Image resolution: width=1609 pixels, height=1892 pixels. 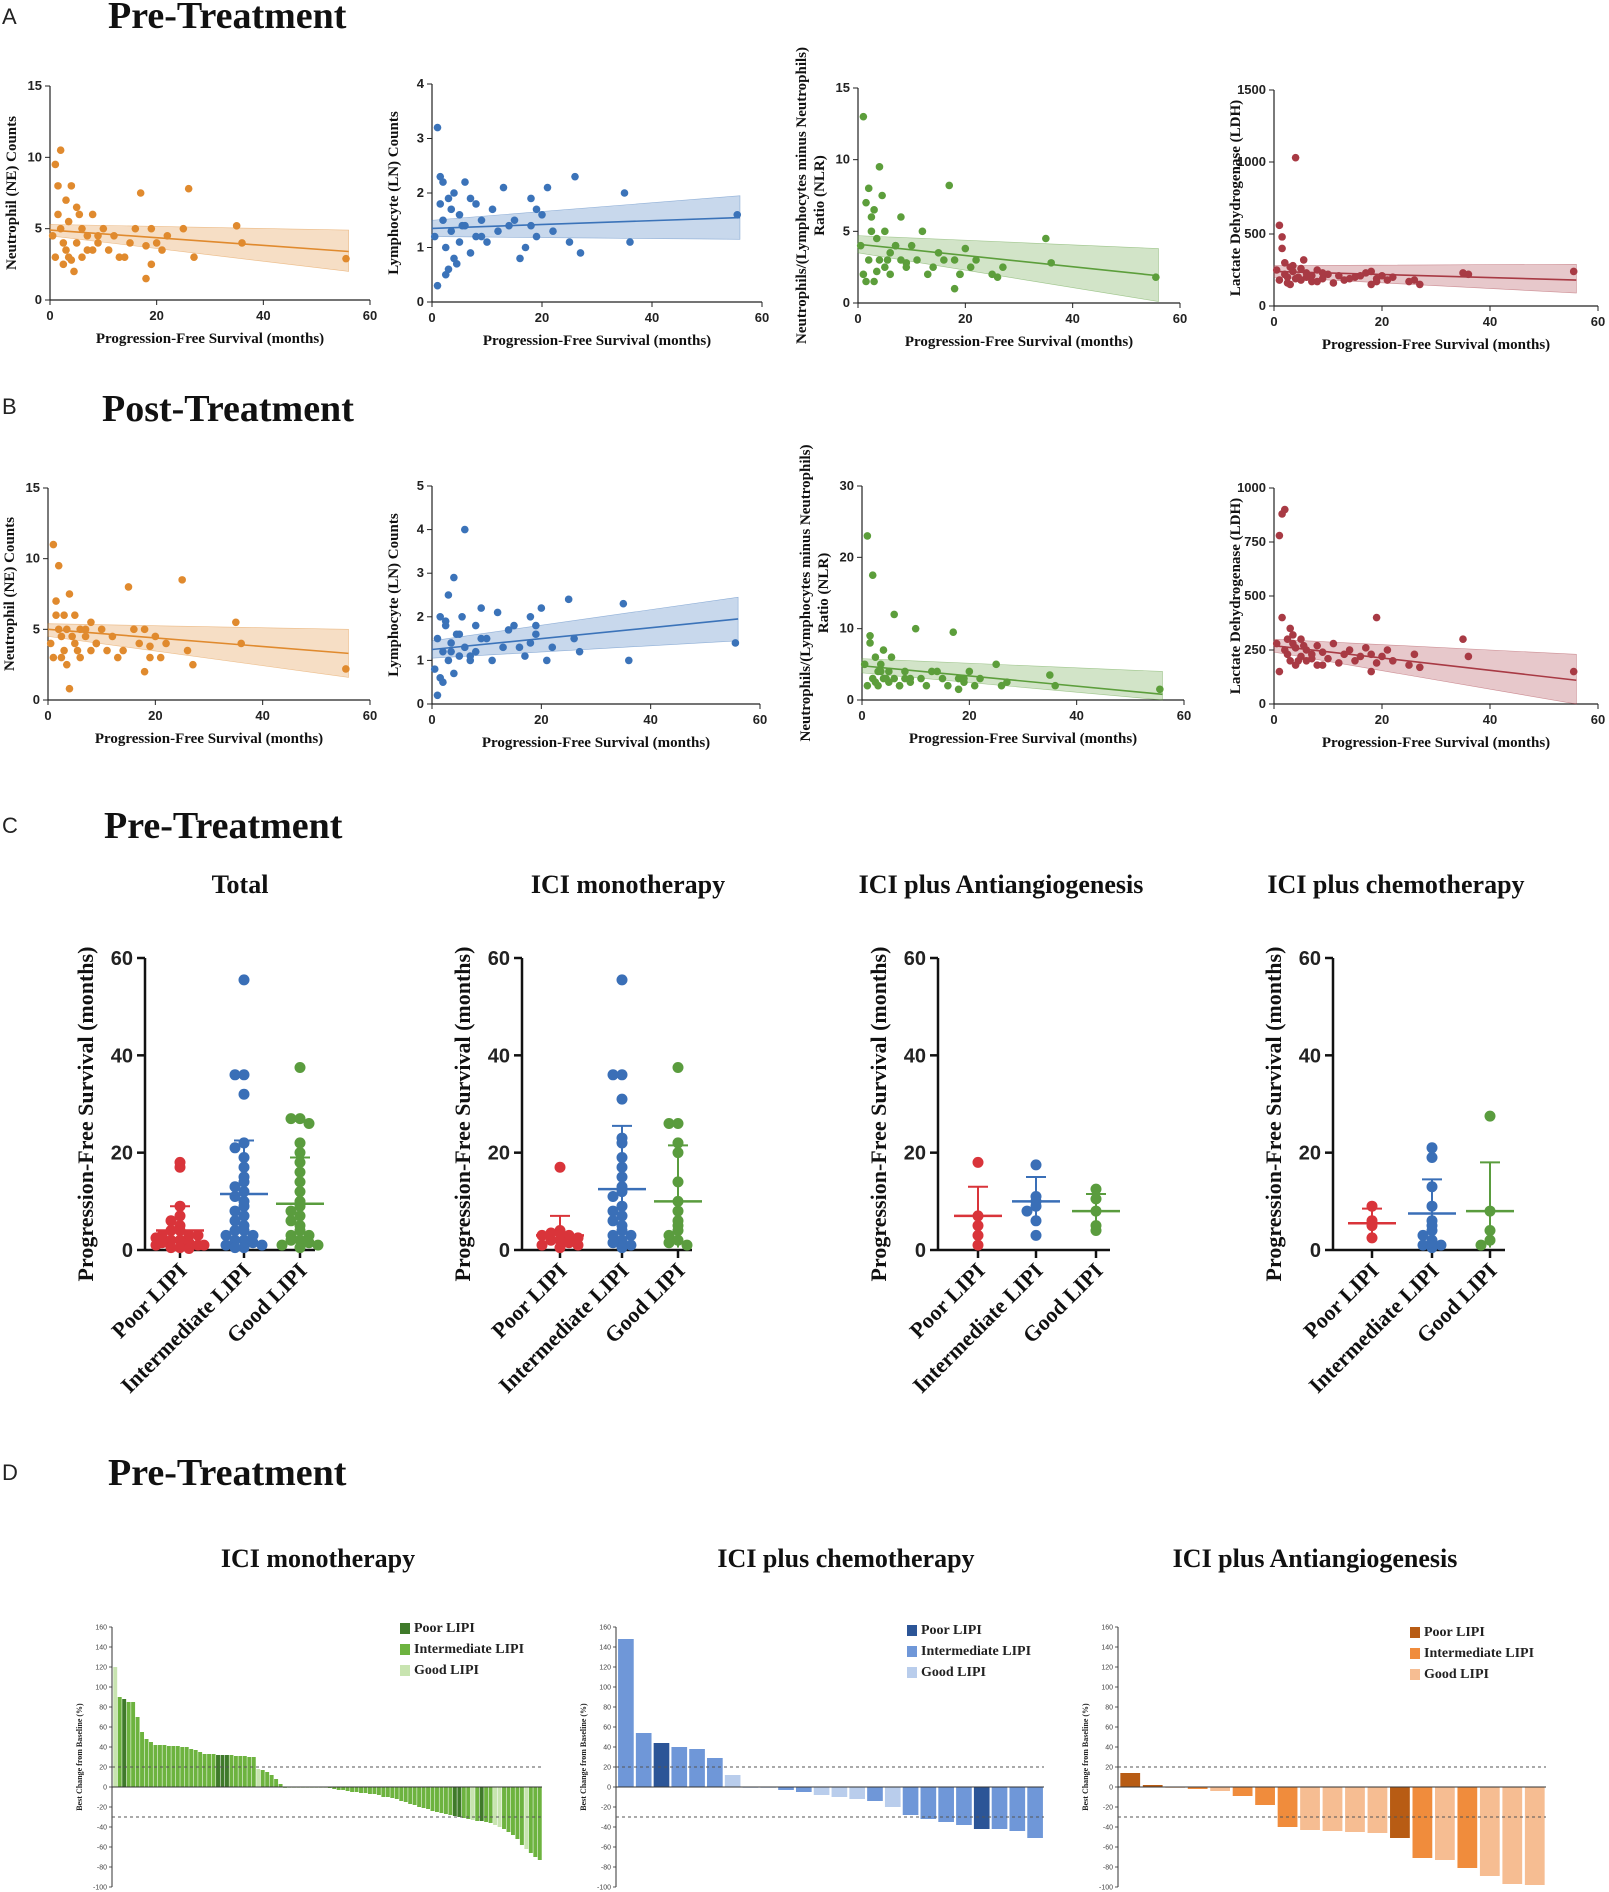 I want to click on x-tick-label: 40, so click(x=650, y=719).